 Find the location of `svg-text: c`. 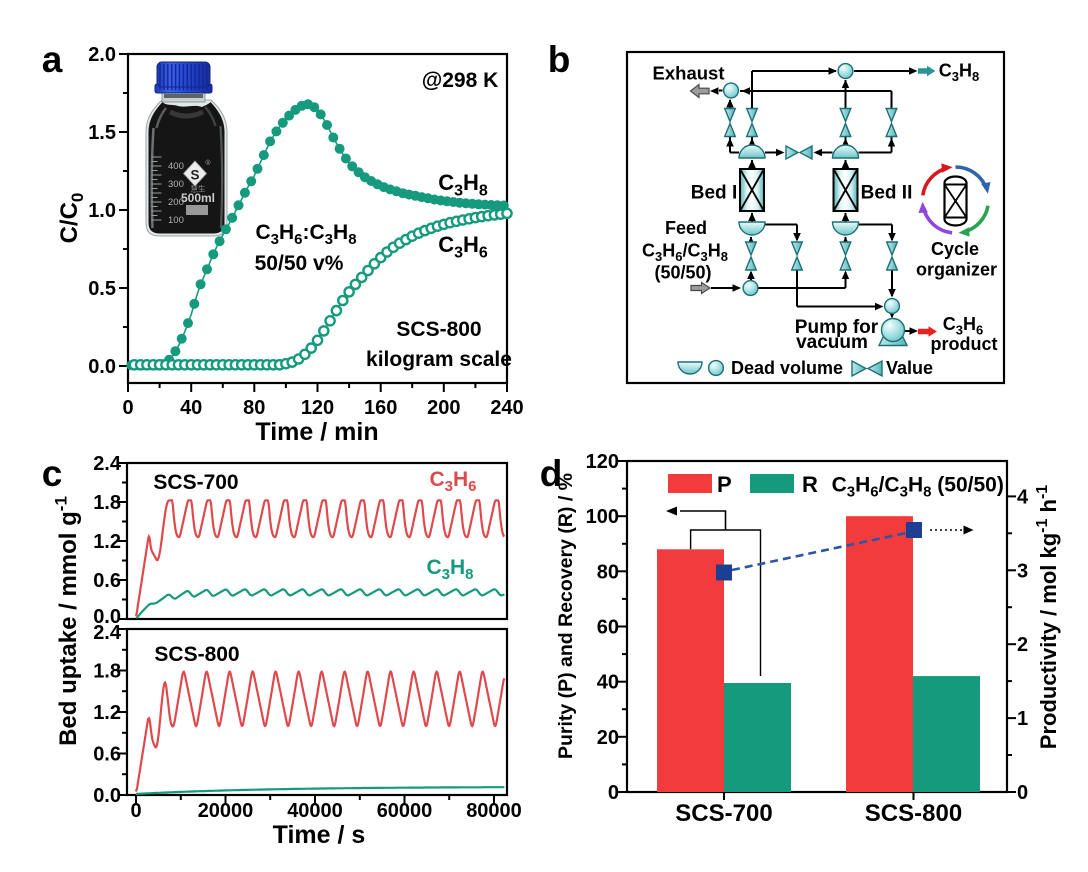

svg-text: c is located at coordinates (52, 473).